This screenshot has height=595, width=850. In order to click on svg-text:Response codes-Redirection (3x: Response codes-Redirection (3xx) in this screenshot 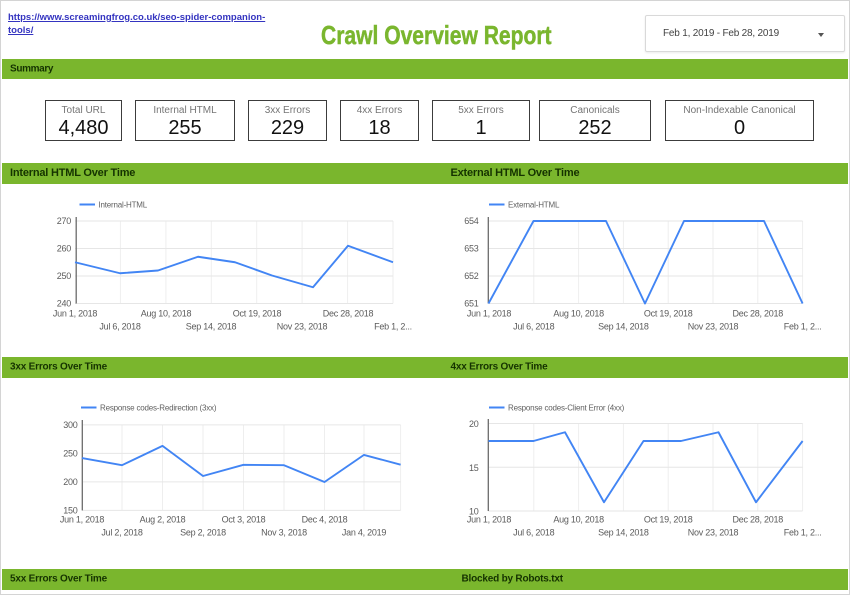, I will do `click(158, 408)`.